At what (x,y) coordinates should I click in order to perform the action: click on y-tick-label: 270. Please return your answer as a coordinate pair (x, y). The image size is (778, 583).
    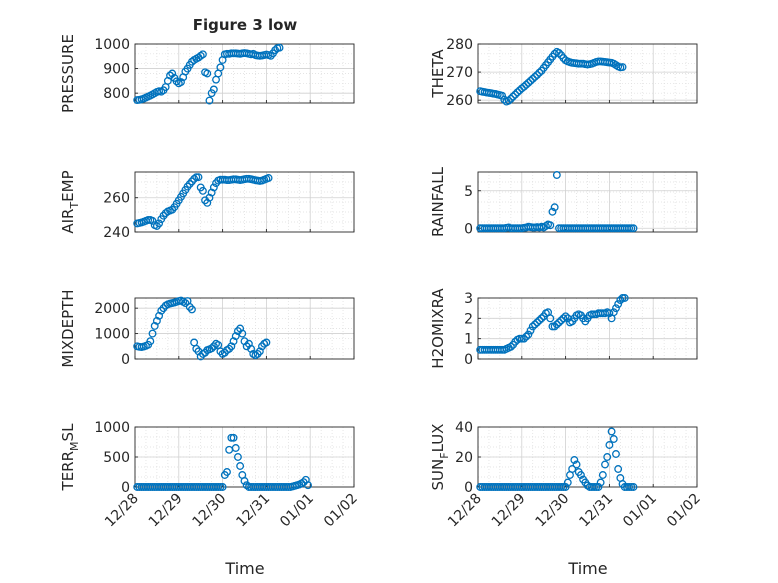
    Looking at the image, I should click on (459, 73).